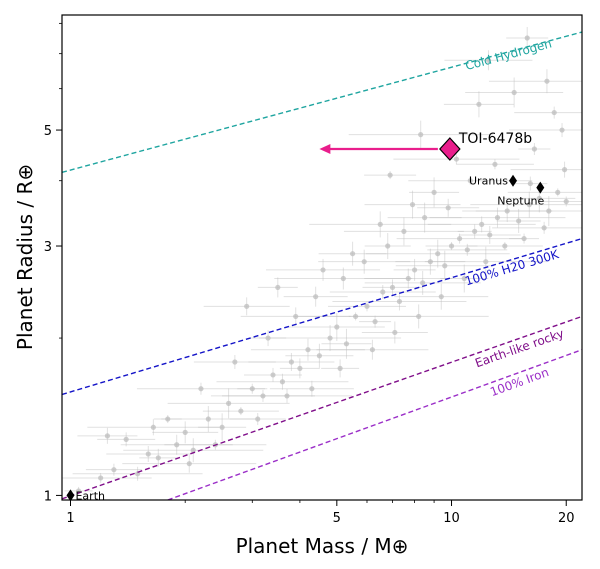  What do you see at coordinates (540, 187) in the screenshot?
I see `marker-neptune` at bounding box center [540, 187].